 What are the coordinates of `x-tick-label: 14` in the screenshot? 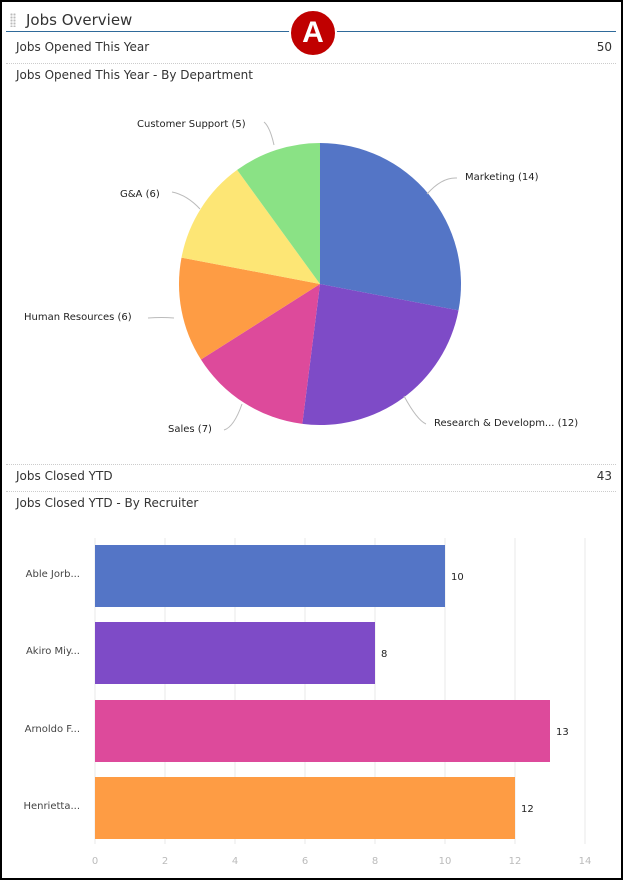 It's located at (585, 861).